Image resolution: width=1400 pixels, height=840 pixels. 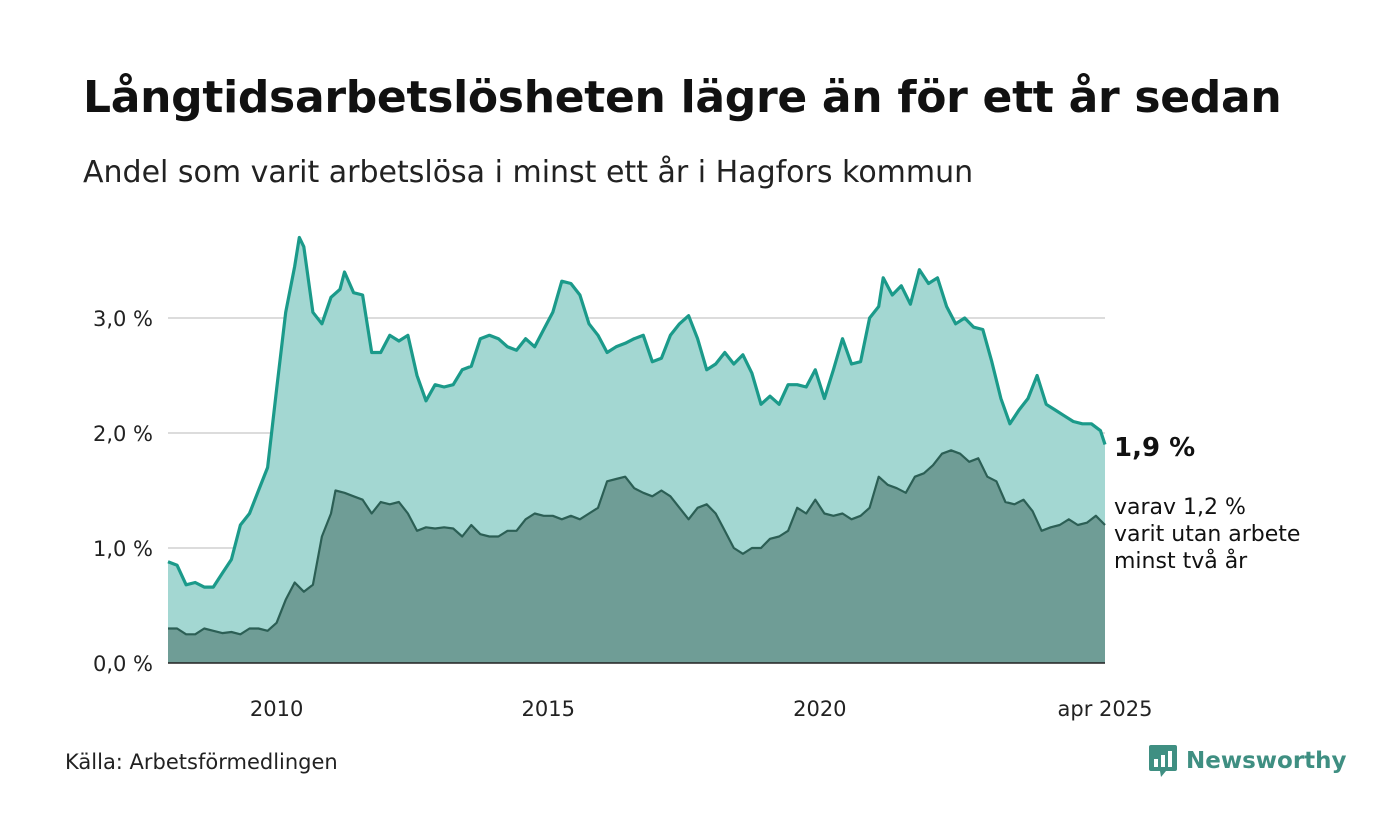 What do you see at coordinates (1180, 507) in the screenshot?
I see `annotation-line-1: varav 1,2 %` at bounding box center [1180, 507].